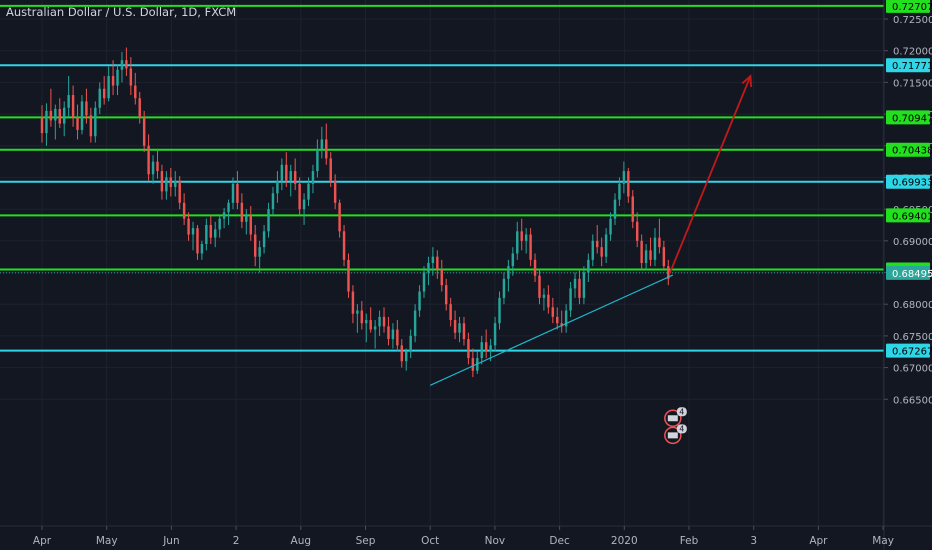  Describe the element at coordinates (912, 369) in the screenshot. I see `price-tick-label: 0.67000` at that location.